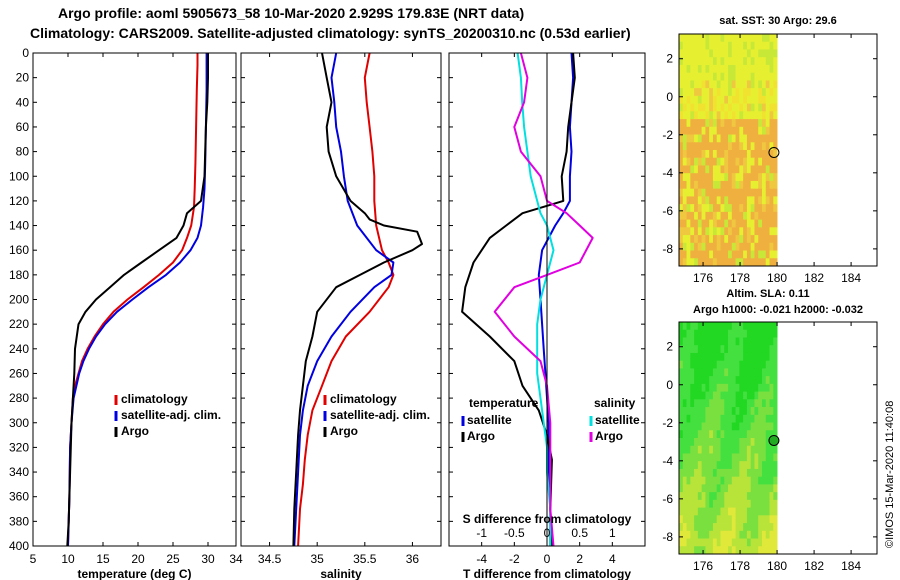 This screenshot has width=900, height=580. Describe the element at coordinates (669, 385) in the screenshot. I see `sla_map-lat-label: 0` at that location.